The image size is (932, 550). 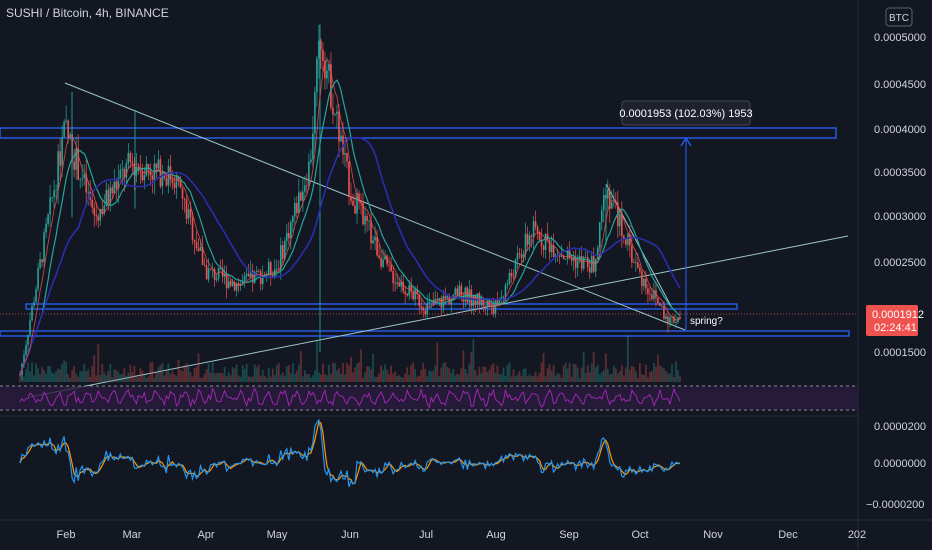 I want to click on support-band-lower, so click(x=425, y=333).